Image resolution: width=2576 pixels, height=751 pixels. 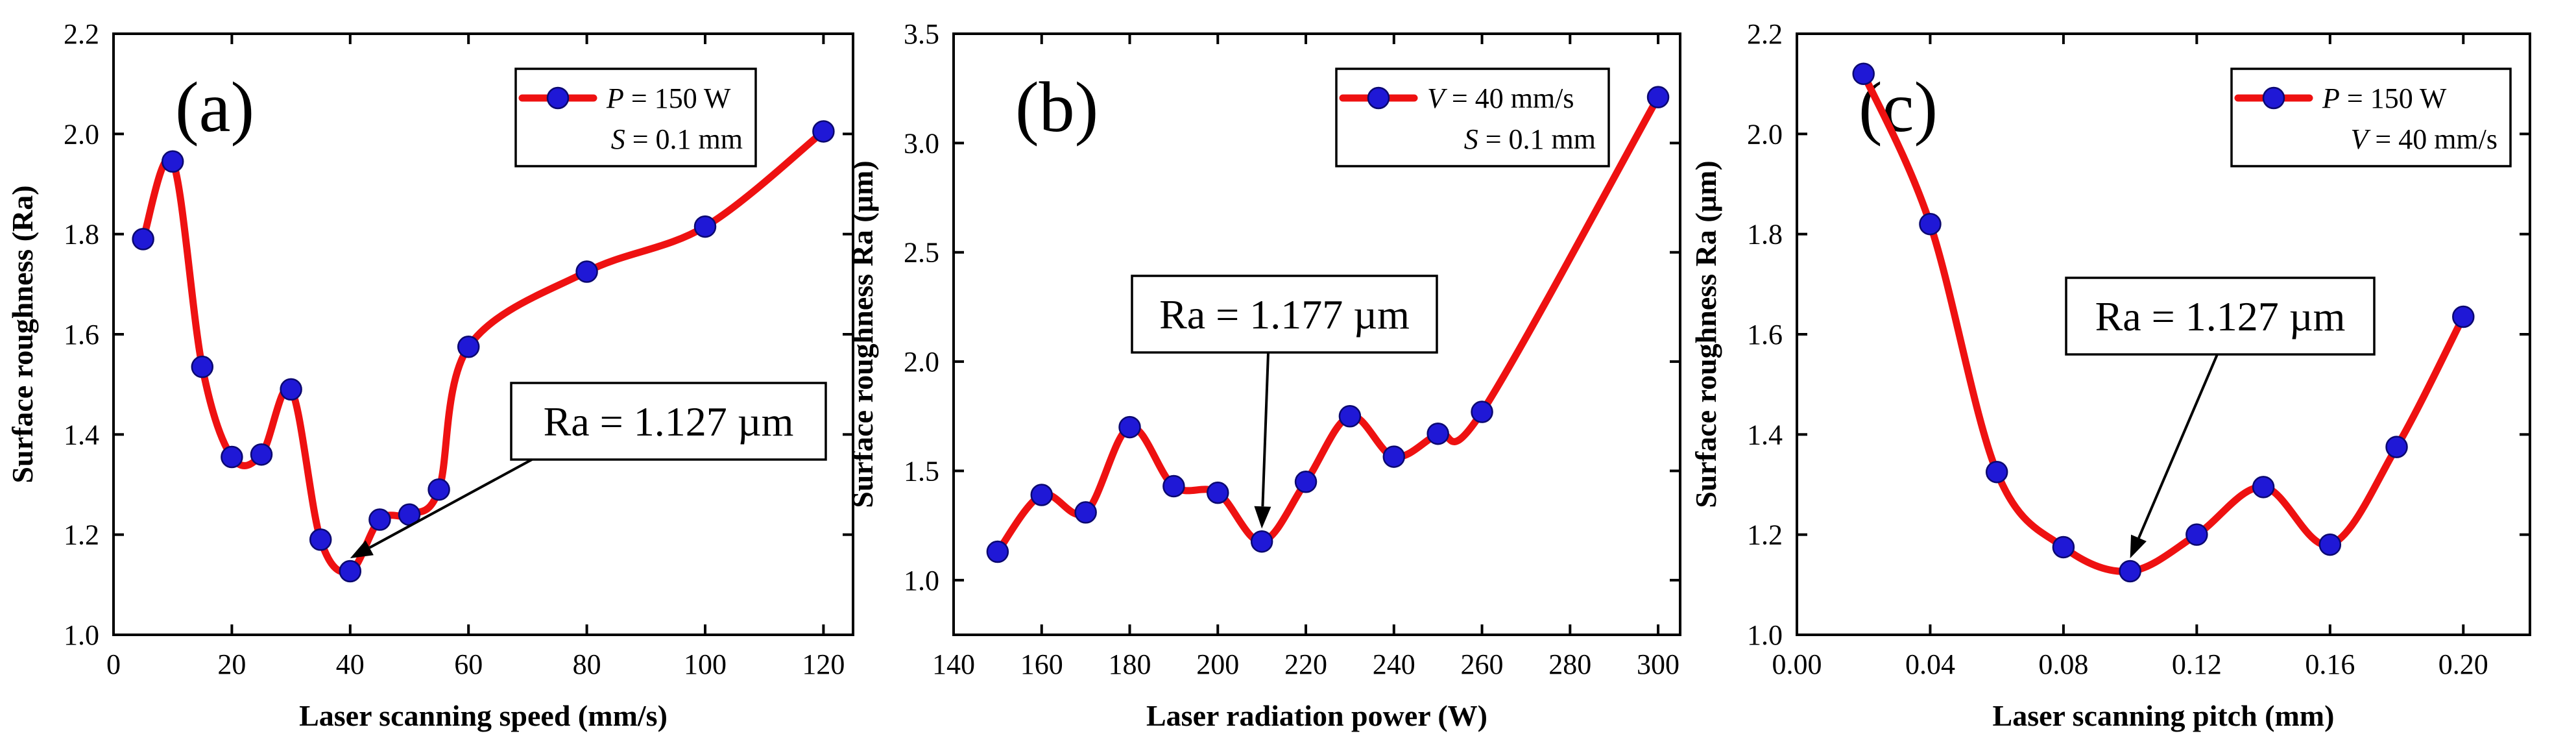 What do you see at coordinates (615, 98) in the screenshot?
I see `legend-symbol: P` at bounding box center [615, 98].